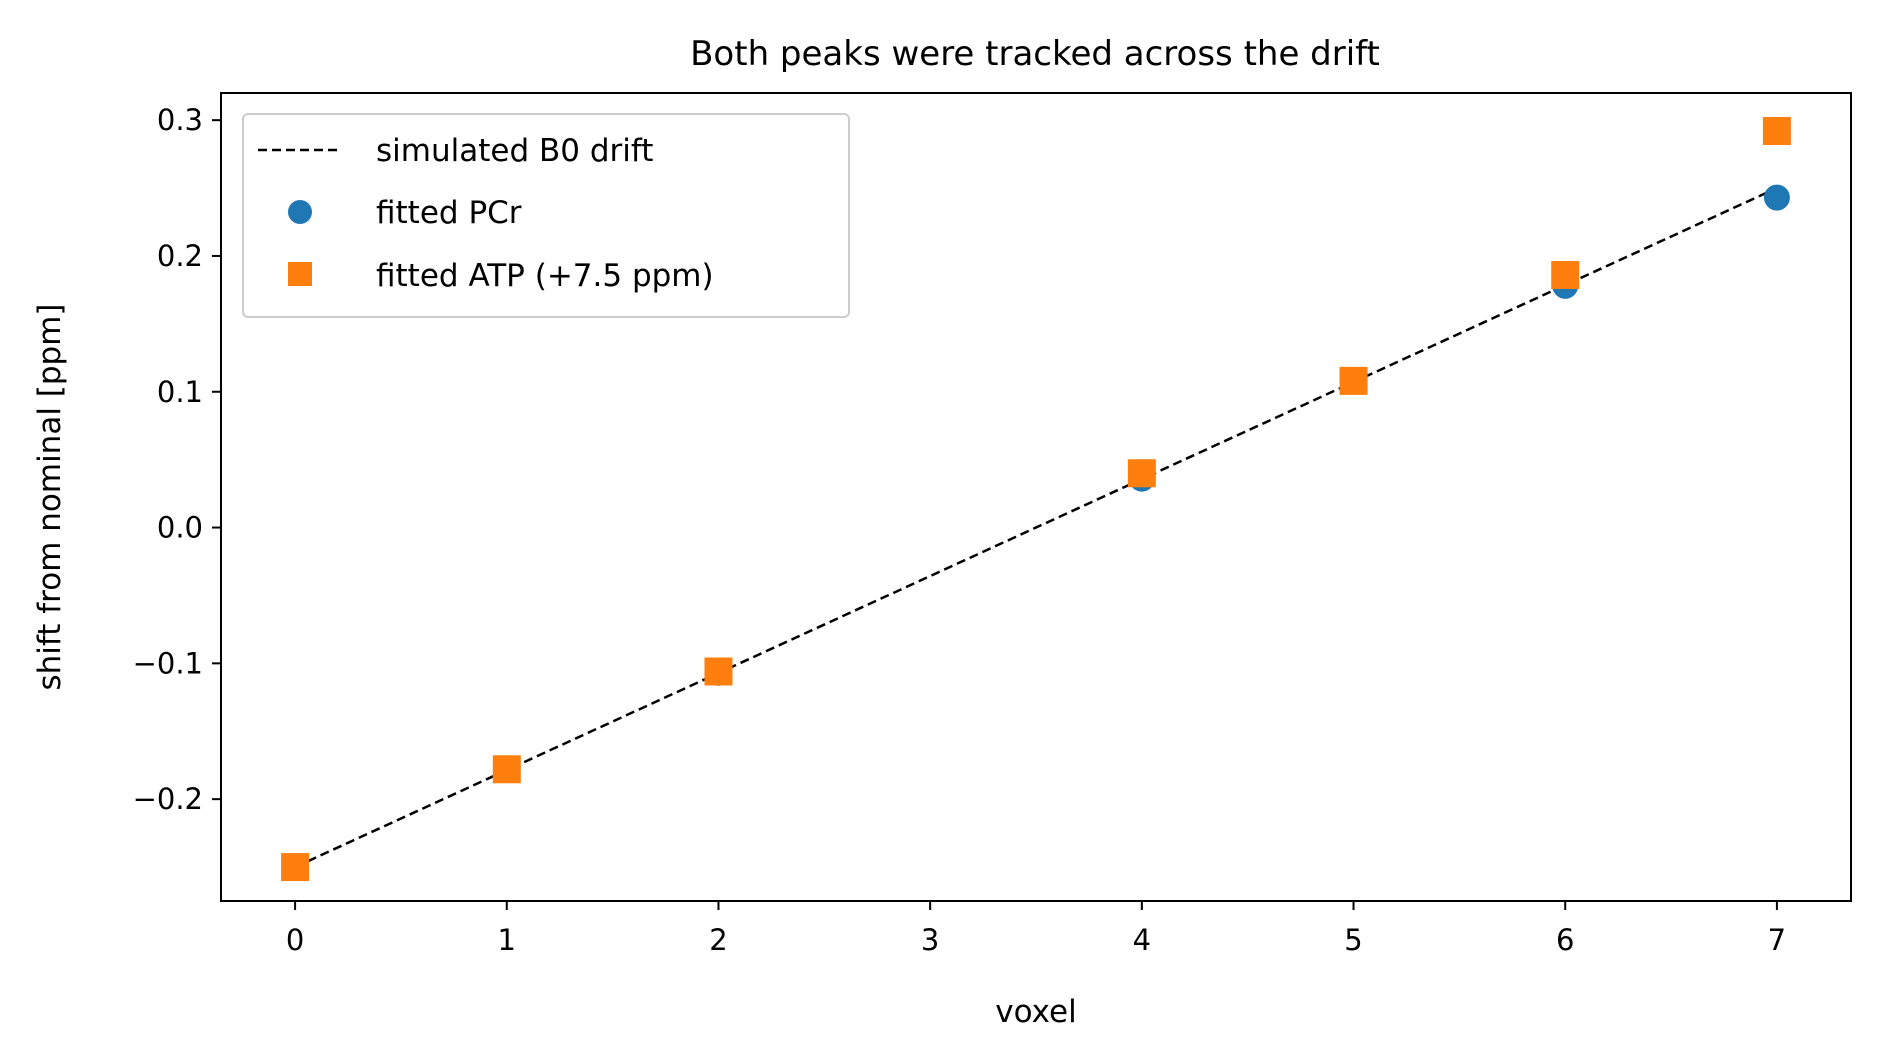  Describe the element at coordinates (300, 274) in the screenshot. I see `legend-square-swatch` at that location.